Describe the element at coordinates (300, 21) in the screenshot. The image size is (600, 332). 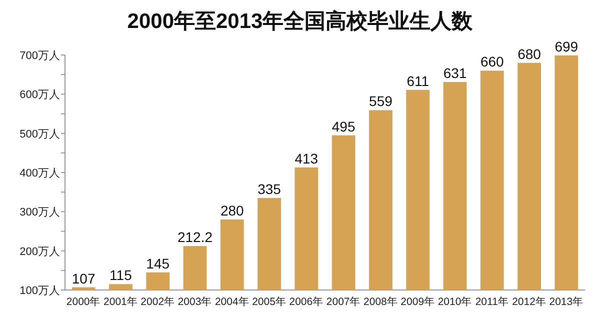
I see `chart-title: 2000年至2013年全国高校毕业生人数` at that location.